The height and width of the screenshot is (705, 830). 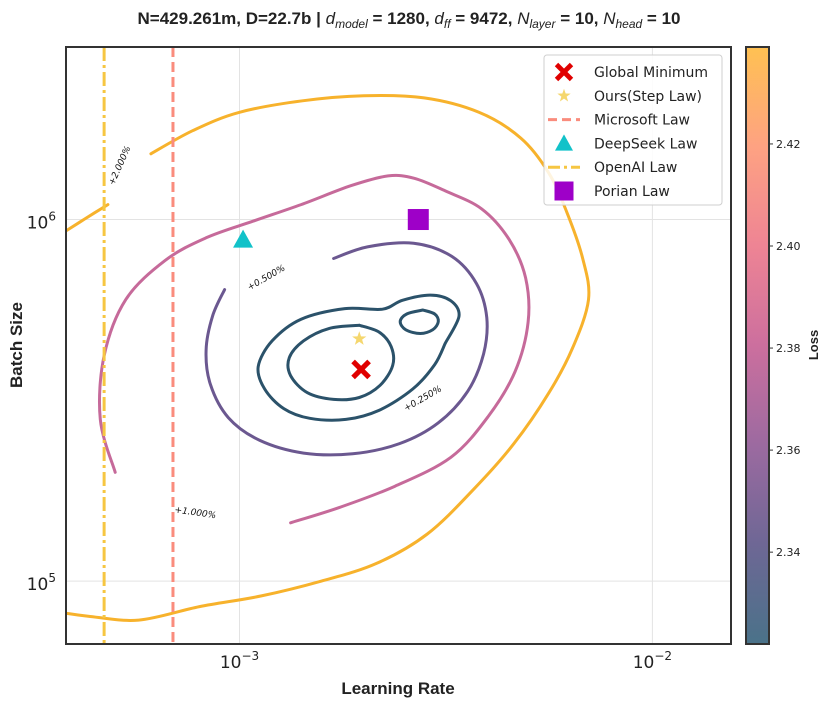 I want to click on point-global-minimum-stroke-b, so click(x=361, y=369).